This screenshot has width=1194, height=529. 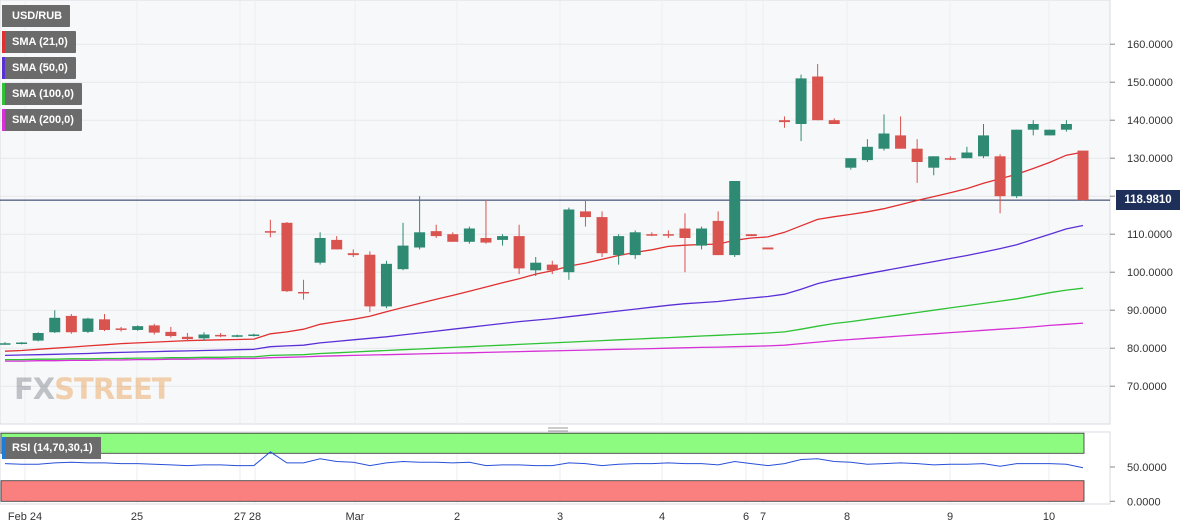 What do you see at coordinates (1049, 517) in the screenshot?
I see `x-tick-label: 10` at bounding box center [1049, 517].